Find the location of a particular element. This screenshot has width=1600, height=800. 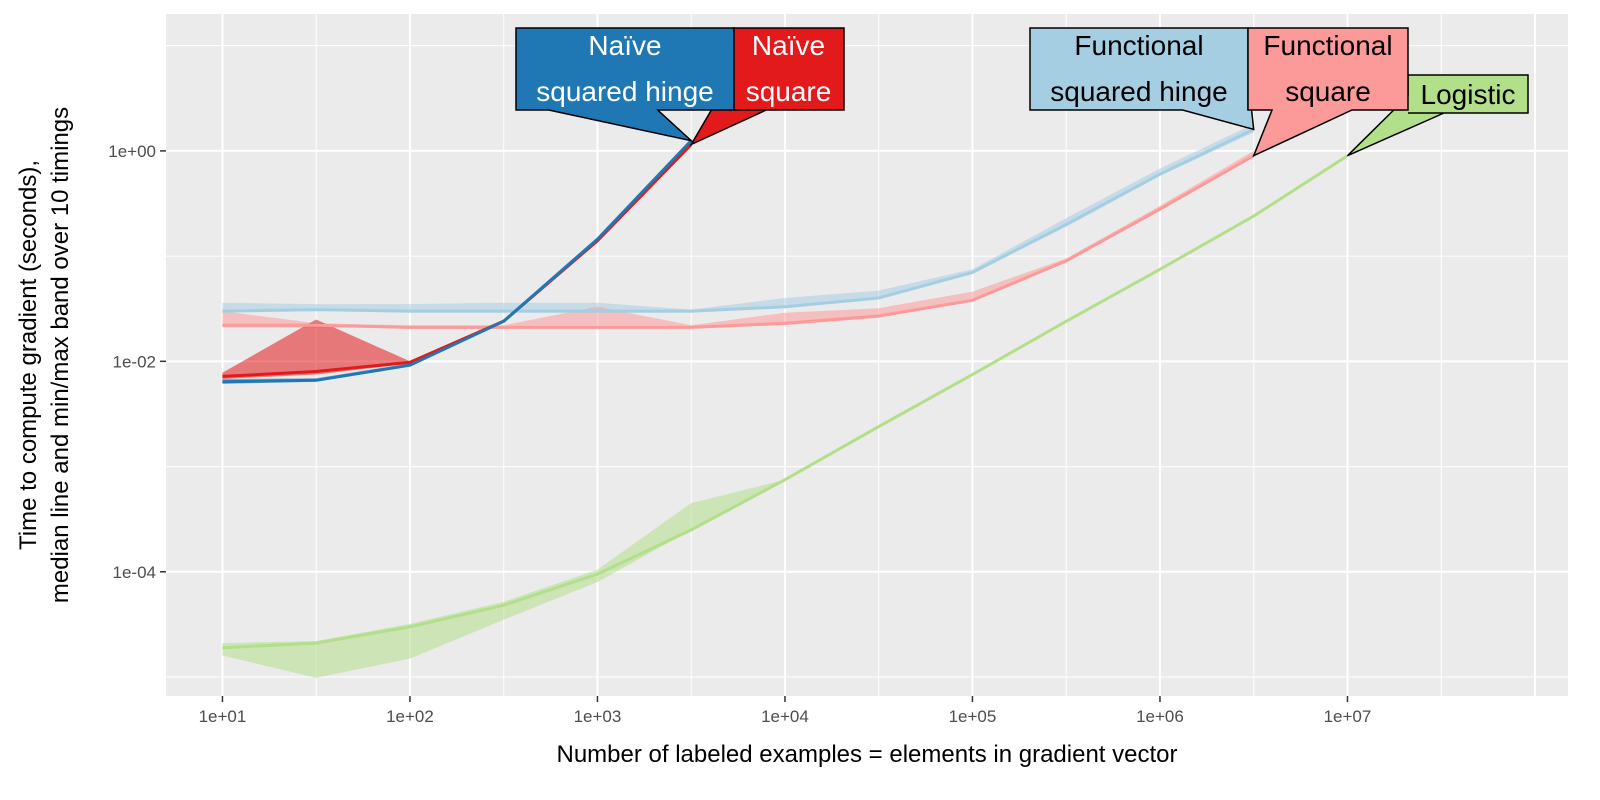

callout-na-ve-squared-hinge: Naïve squared hinge is located at coordinates (625, 85).